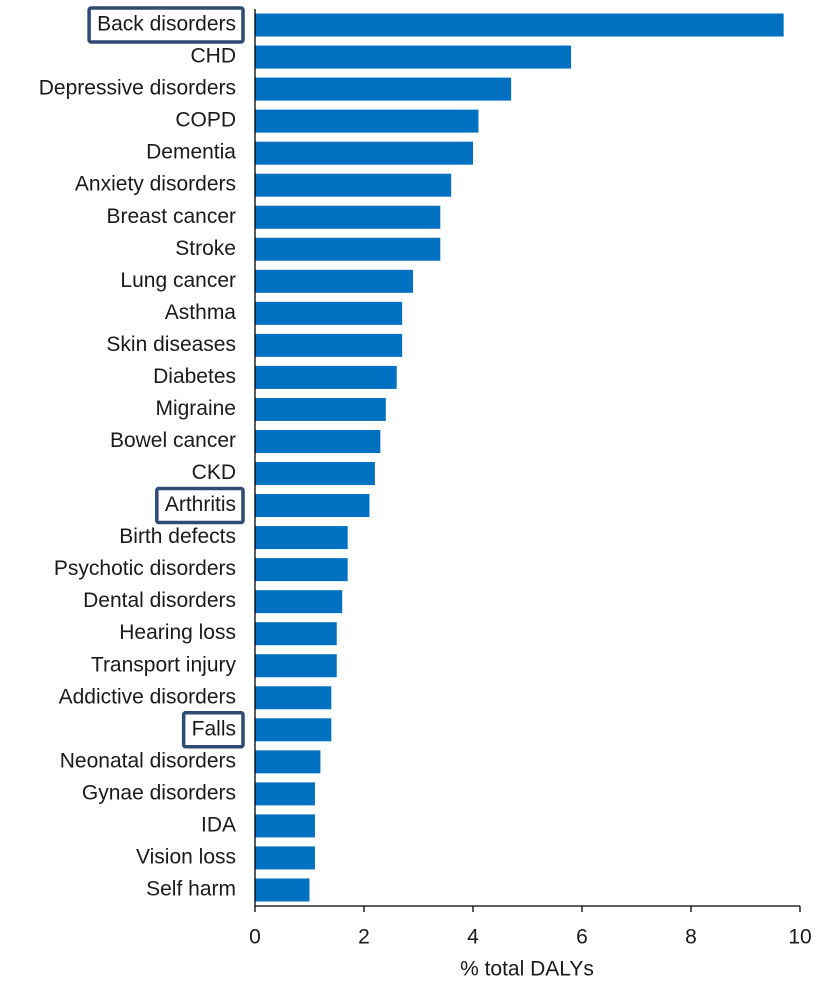  What do you see at coordinates (691, 937) in the screenshot?
I see `x-tick-label: 8` at bounding box center [691, 937].